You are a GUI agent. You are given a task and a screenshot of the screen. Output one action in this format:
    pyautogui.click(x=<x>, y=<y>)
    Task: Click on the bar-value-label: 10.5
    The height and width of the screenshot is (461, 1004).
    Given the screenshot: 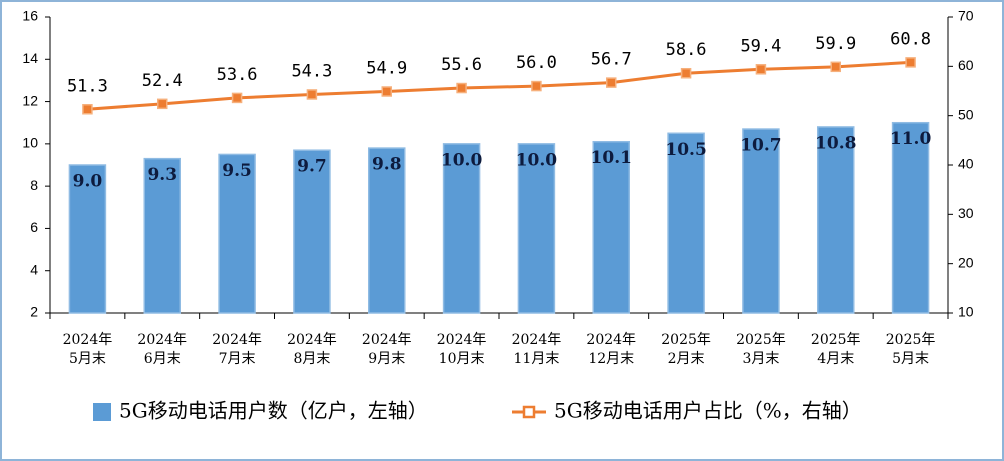 What is the action you would take?
    pyautogui.click(x=685, y=150)
    